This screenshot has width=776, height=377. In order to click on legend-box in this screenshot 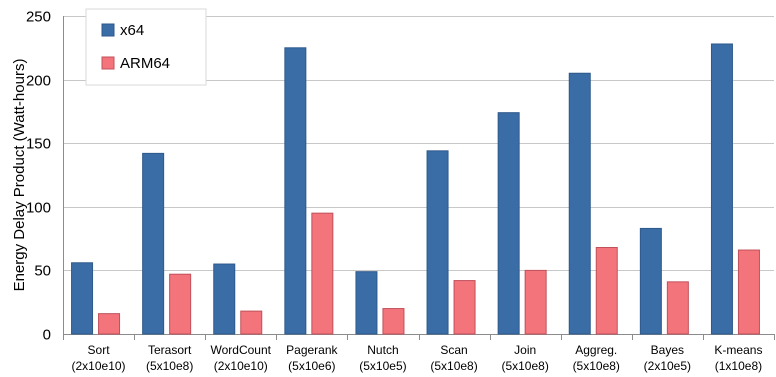, I will do `click(146, 47)`.